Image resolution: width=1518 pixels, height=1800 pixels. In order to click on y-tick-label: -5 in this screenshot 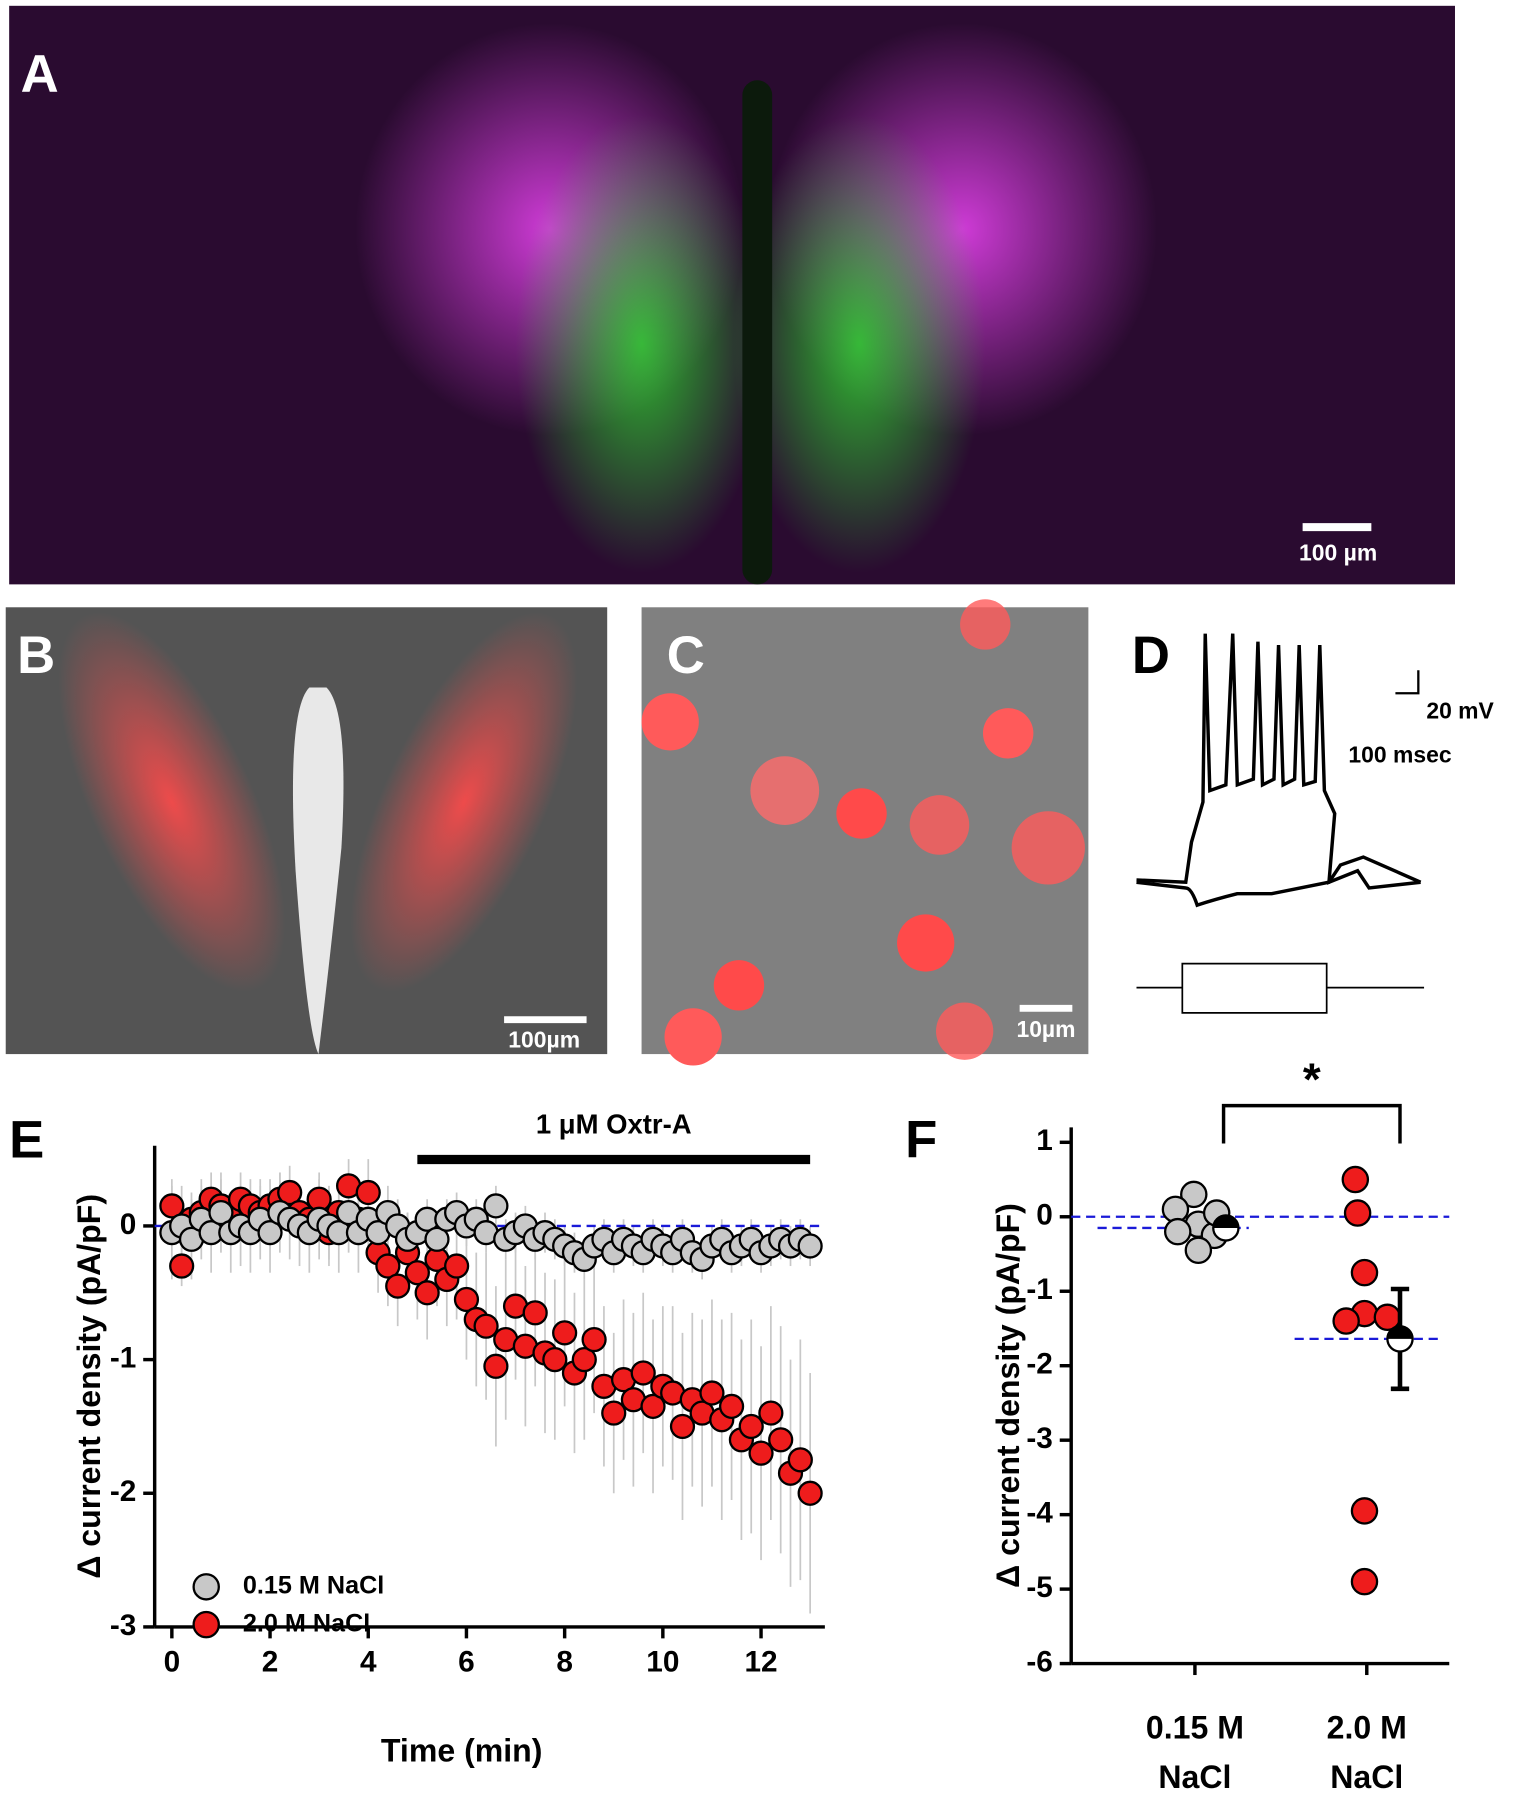, I will do `click(1039, 1587)`.